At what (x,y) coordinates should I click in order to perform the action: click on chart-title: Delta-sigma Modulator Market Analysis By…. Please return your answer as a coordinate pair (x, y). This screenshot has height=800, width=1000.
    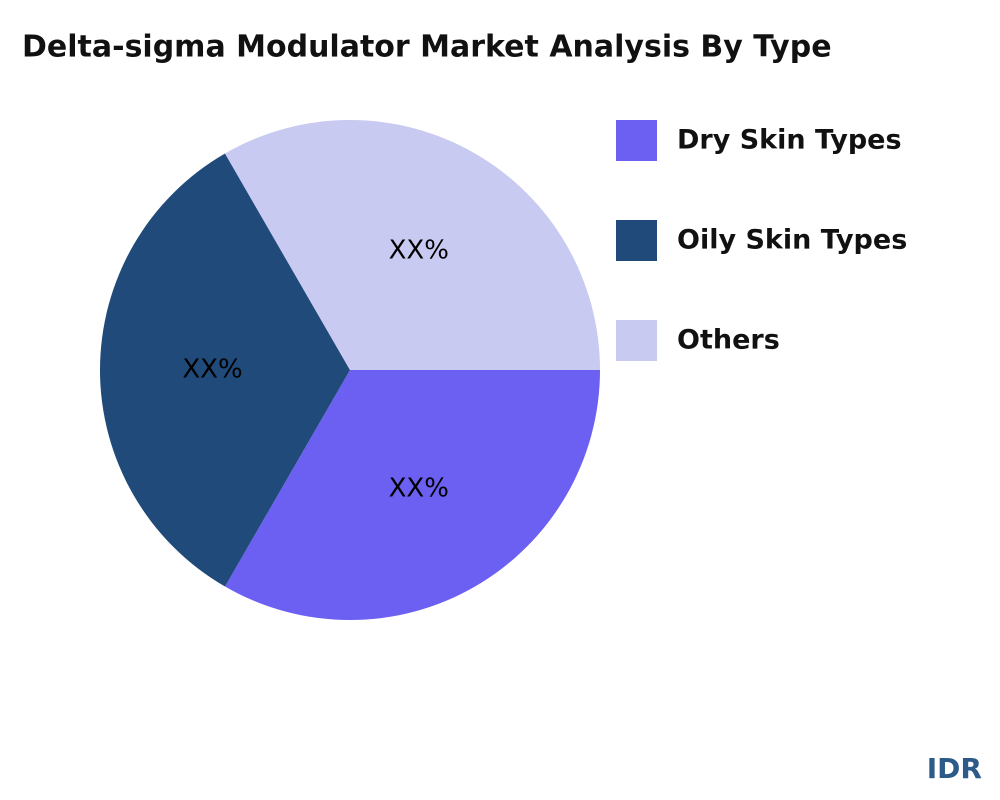
    Looking at the image, I should click on (427, 47).